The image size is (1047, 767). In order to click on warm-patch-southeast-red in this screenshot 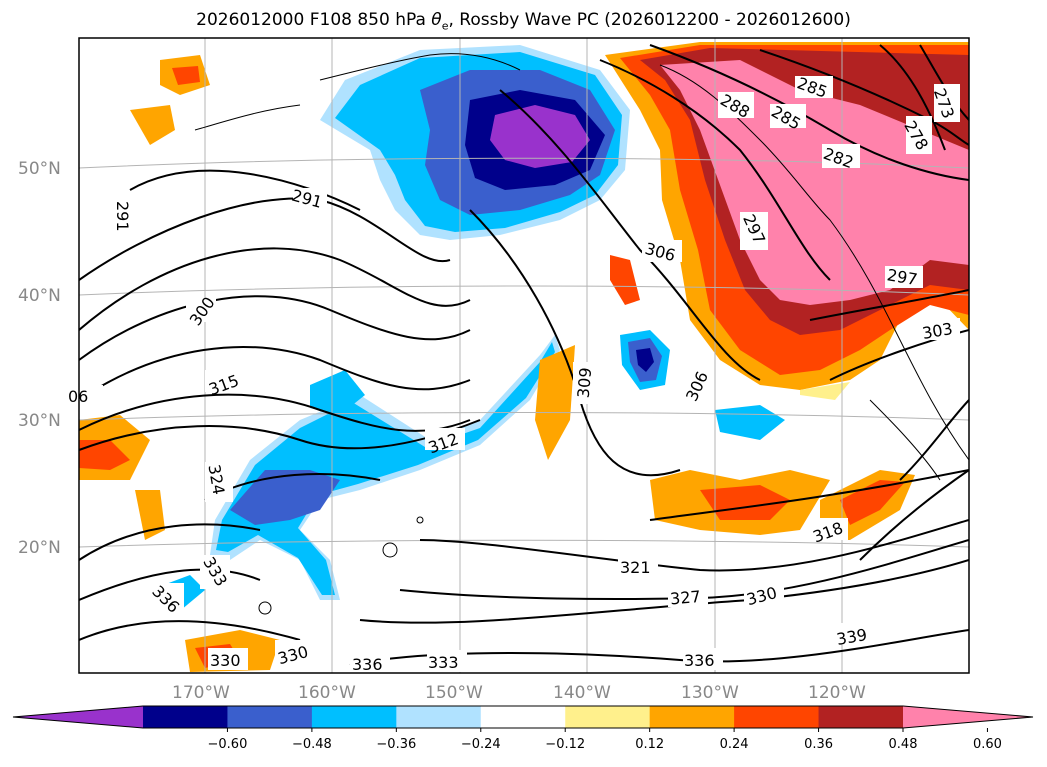, I will do `click(872, 502)`.